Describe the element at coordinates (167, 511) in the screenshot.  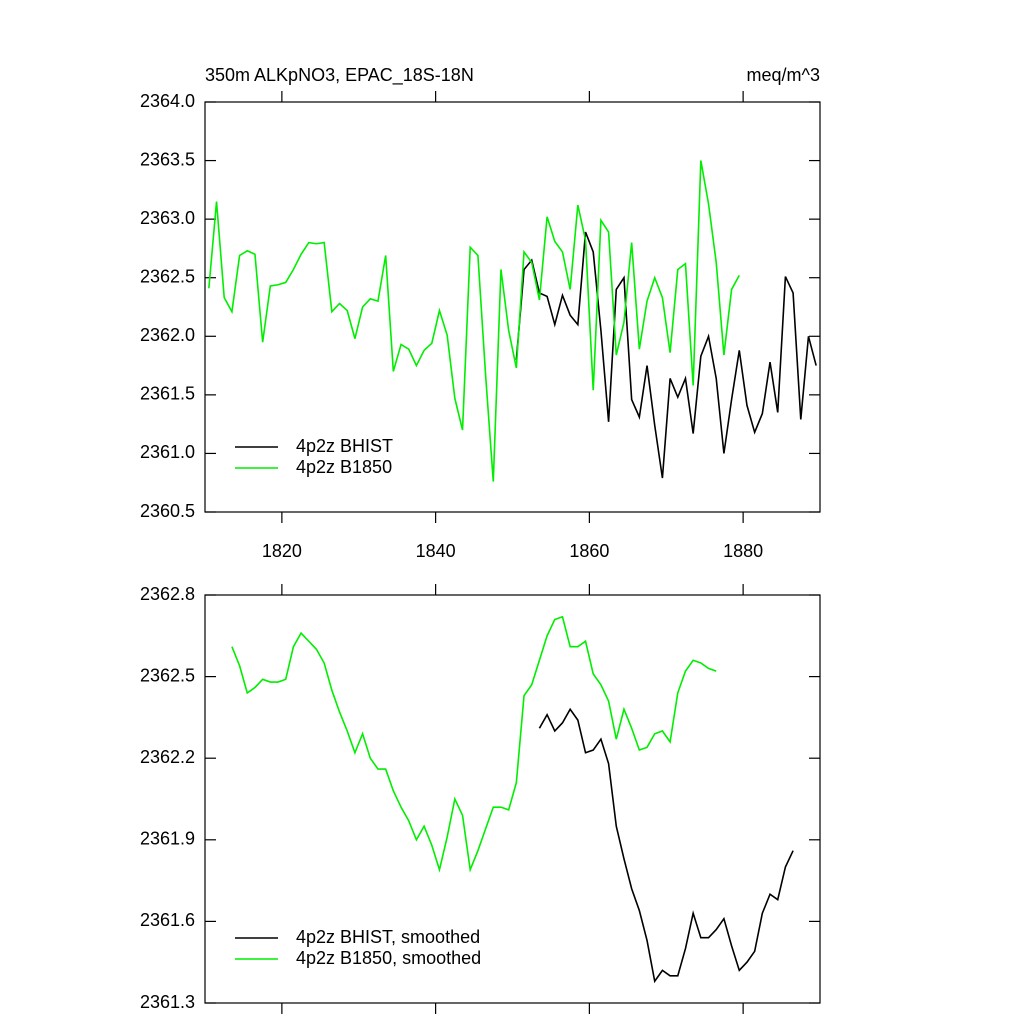
I see `y-tick-label: 2360.5` at that location.